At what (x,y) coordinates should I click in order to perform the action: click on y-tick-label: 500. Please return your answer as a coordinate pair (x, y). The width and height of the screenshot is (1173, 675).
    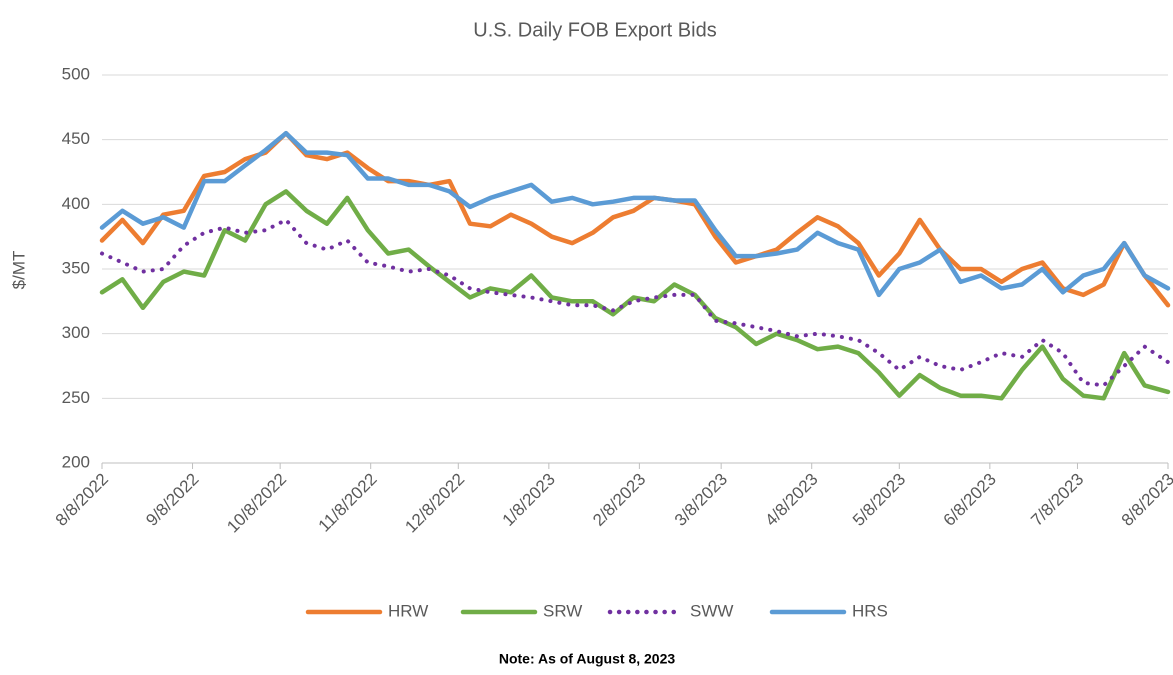
    Looking at the image, I should click on (76, 73).